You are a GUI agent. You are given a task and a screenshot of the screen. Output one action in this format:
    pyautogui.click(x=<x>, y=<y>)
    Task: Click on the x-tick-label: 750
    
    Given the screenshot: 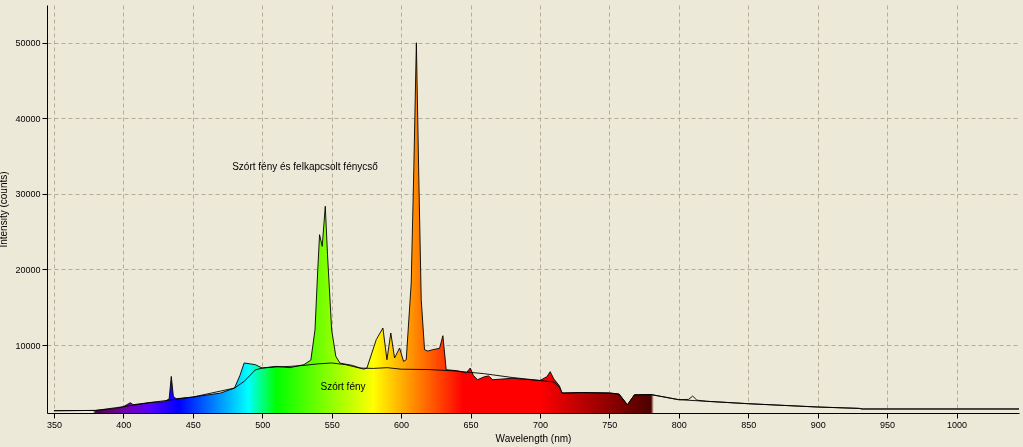 What is the action you would take?
    pyautogui.click(x=610, y=424)
    